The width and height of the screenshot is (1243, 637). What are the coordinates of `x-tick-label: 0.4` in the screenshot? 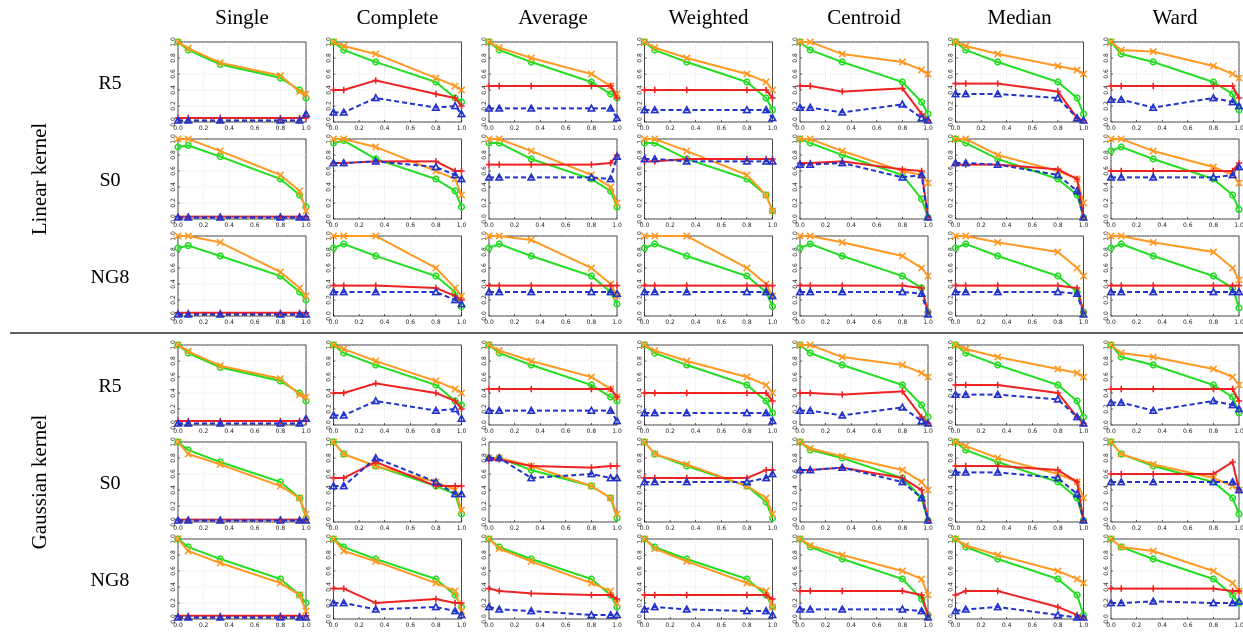 It's located at (1162, 528).